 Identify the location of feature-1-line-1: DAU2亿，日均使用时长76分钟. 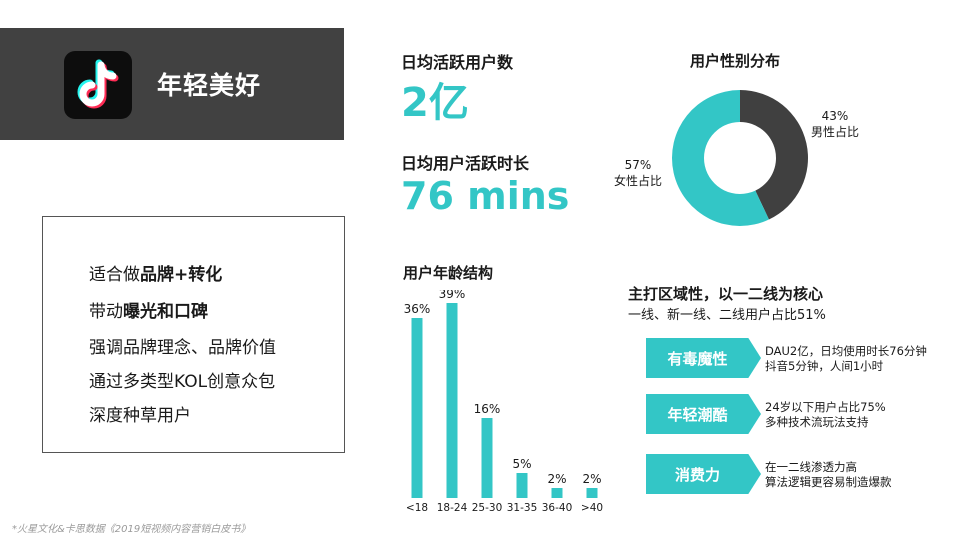
(846, 351).